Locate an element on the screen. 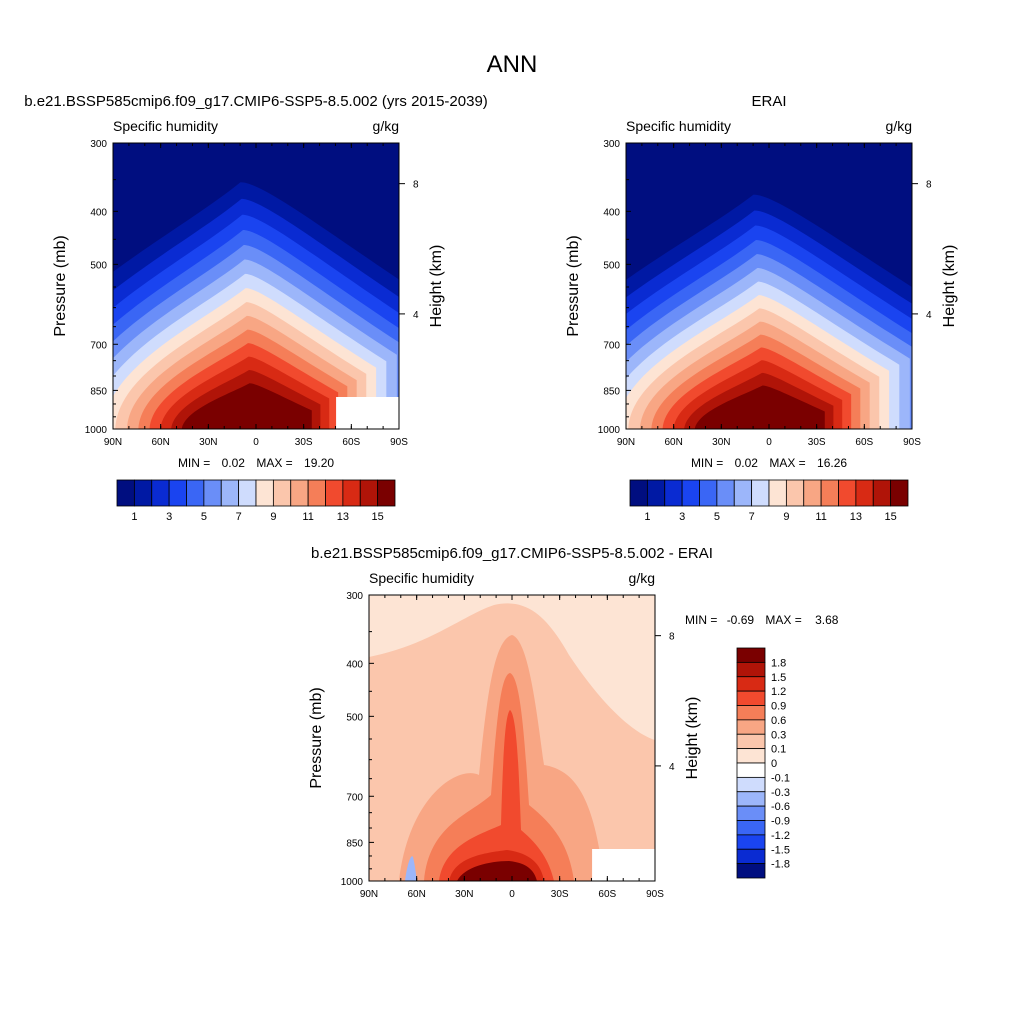  panel-obs-y2label: Height (km) is located at coordinates (949, 286).